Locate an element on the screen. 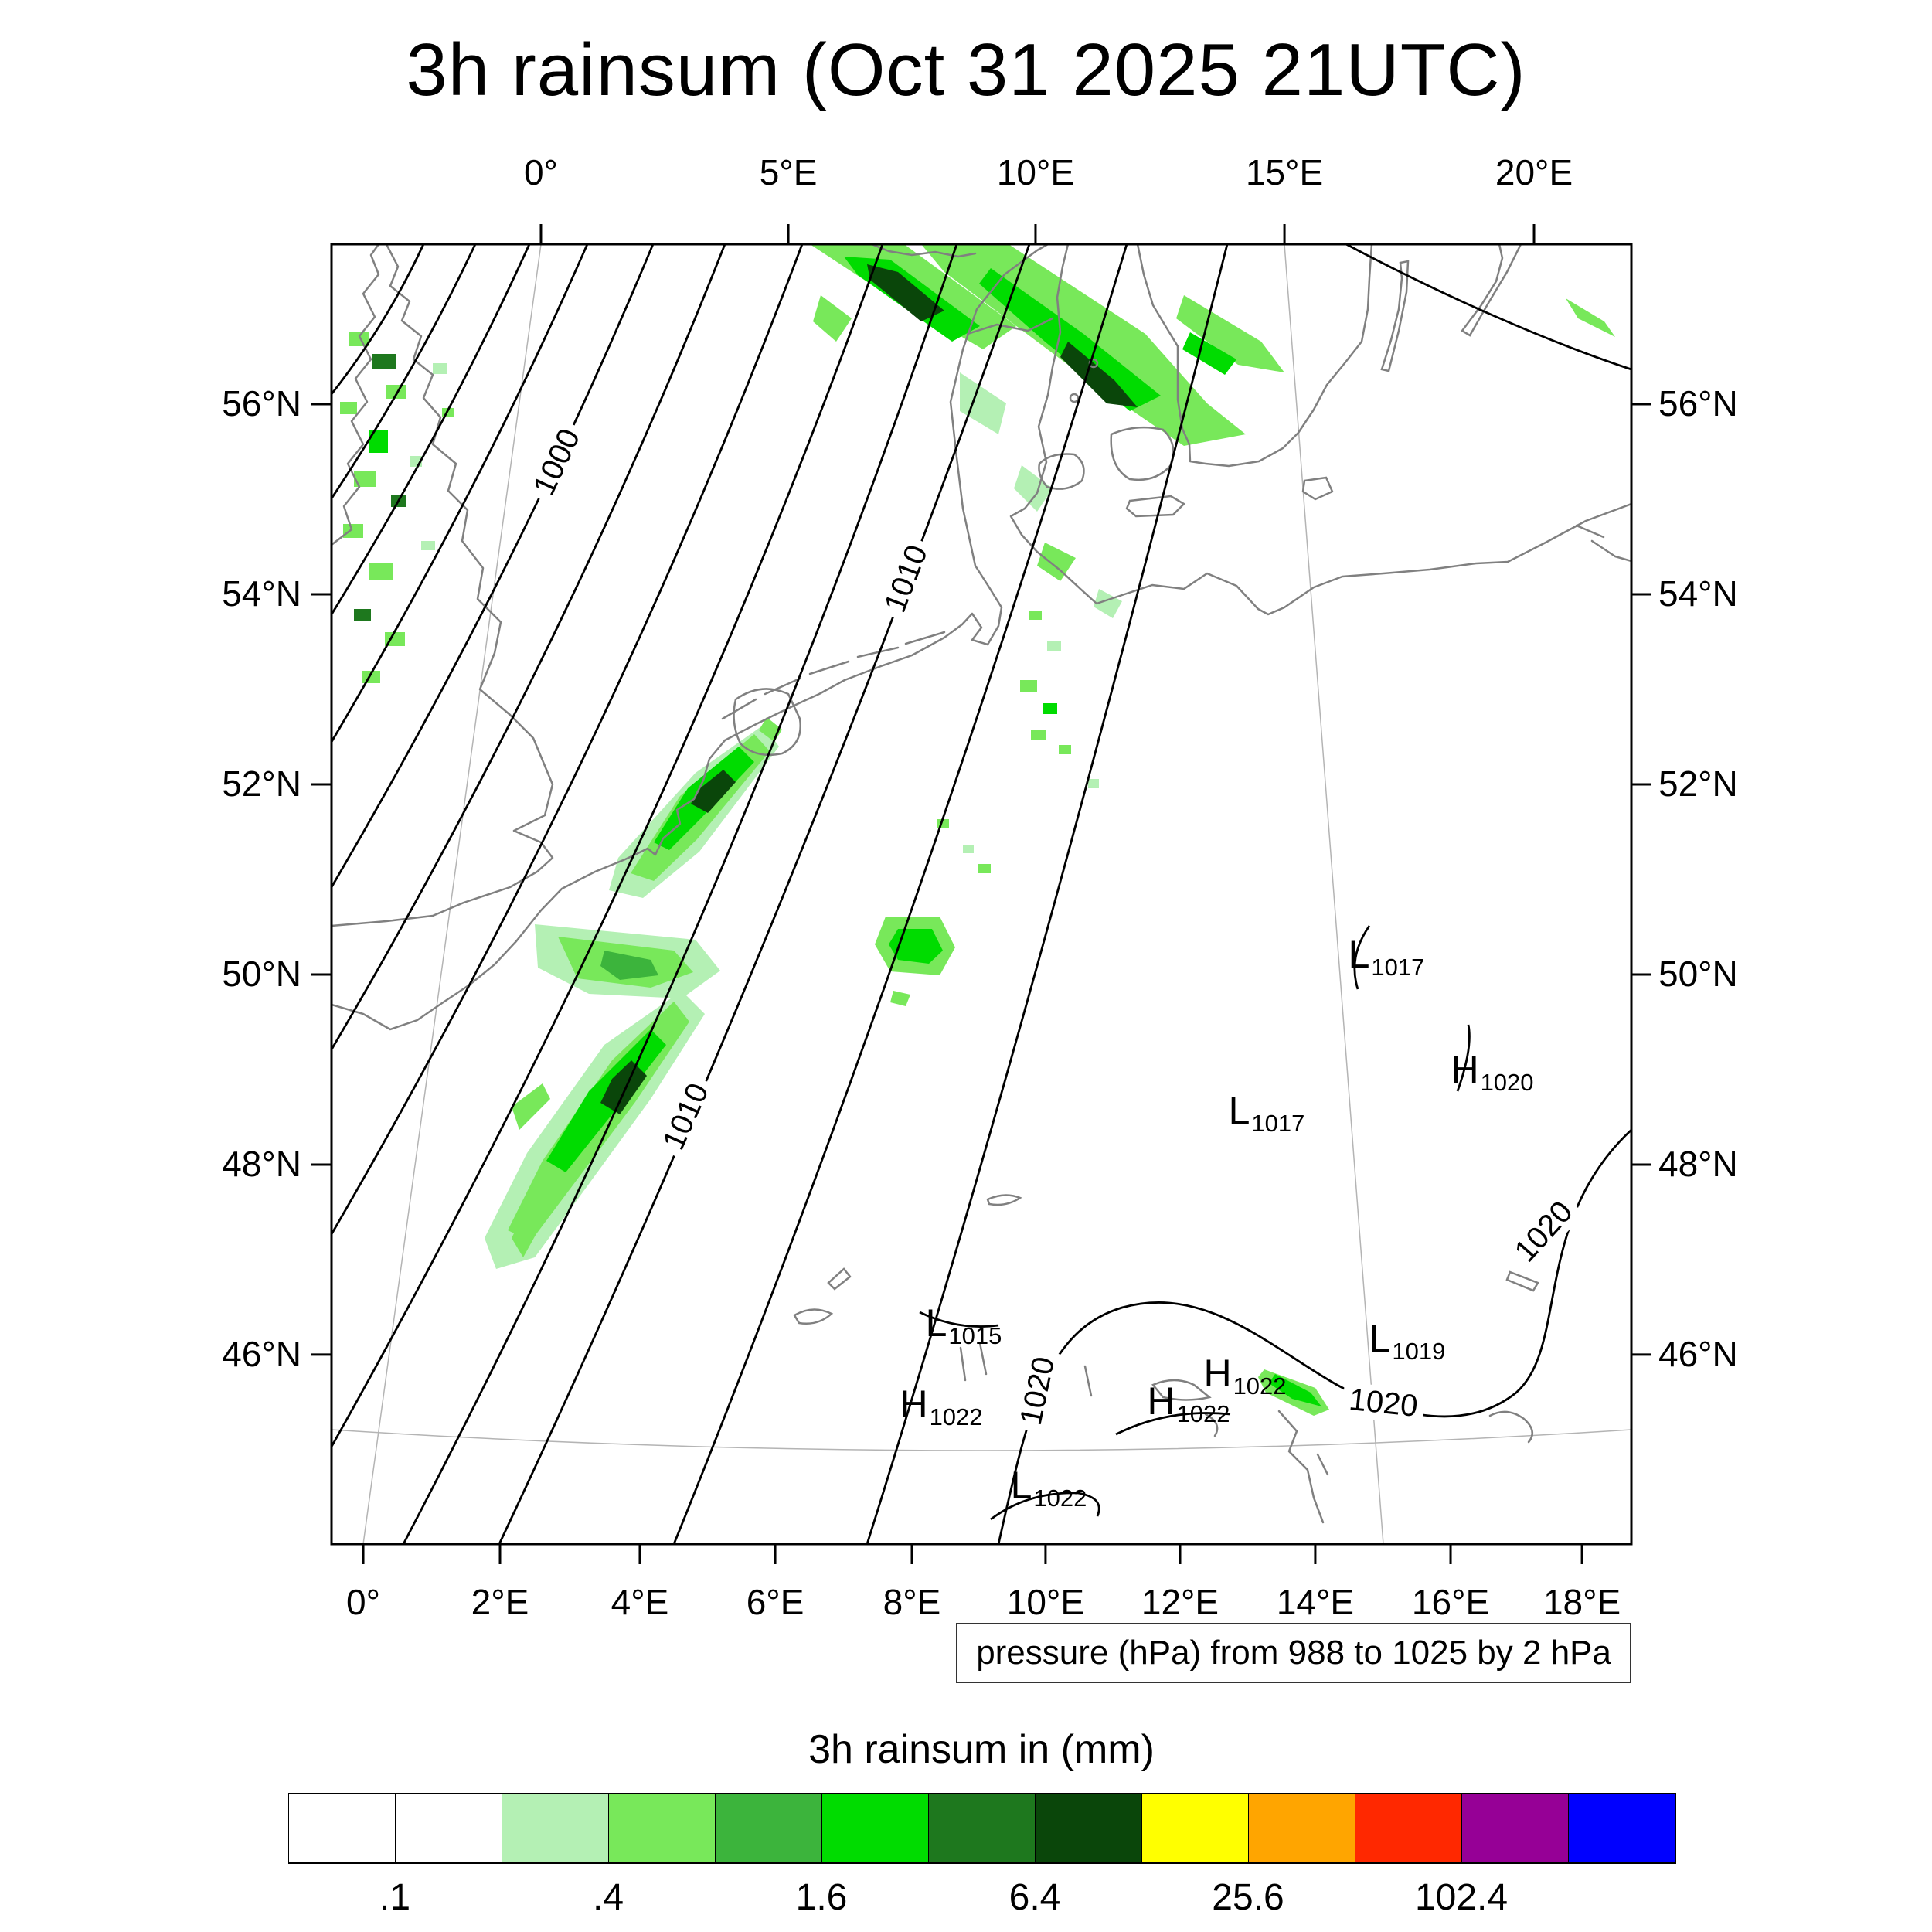 This screenshot has height=1932, width=1932. axis-tick-left: 46°N is located at coordinates (261, 1354).